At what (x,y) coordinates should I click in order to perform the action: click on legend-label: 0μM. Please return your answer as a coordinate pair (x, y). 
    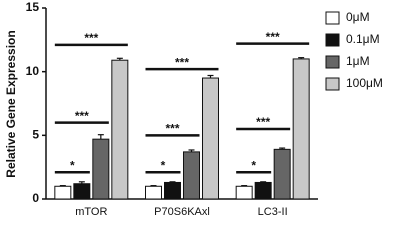
    Looking at the image, I should click on (358, 17).